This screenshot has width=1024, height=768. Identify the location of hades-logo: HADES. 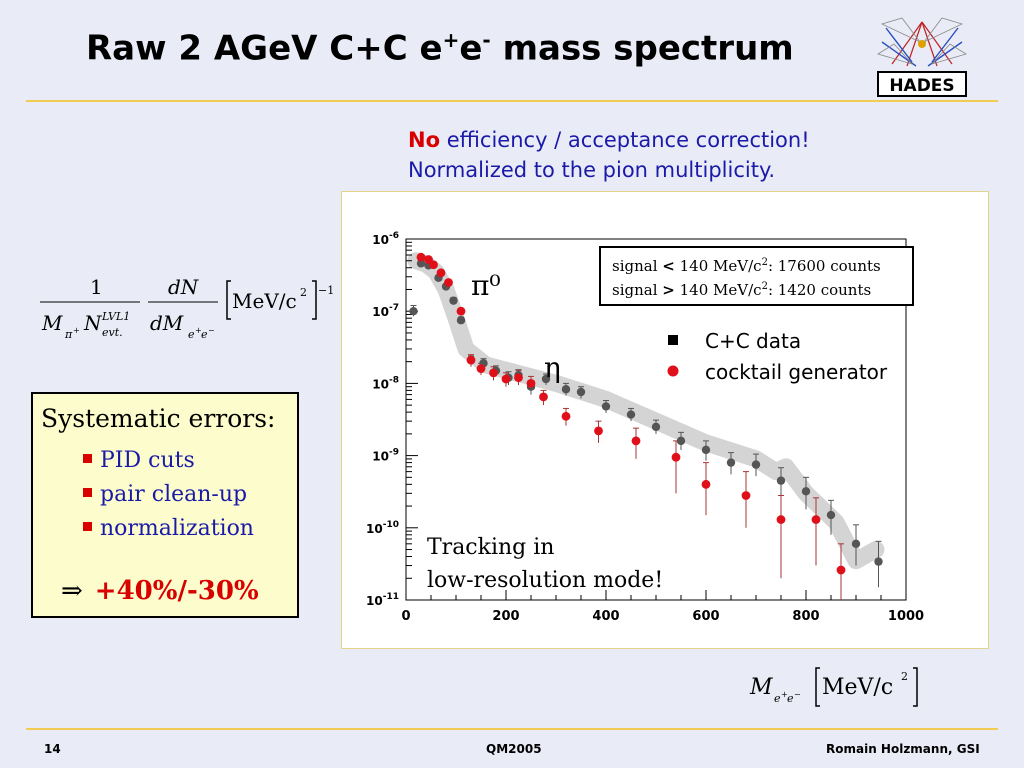
(922, 57).